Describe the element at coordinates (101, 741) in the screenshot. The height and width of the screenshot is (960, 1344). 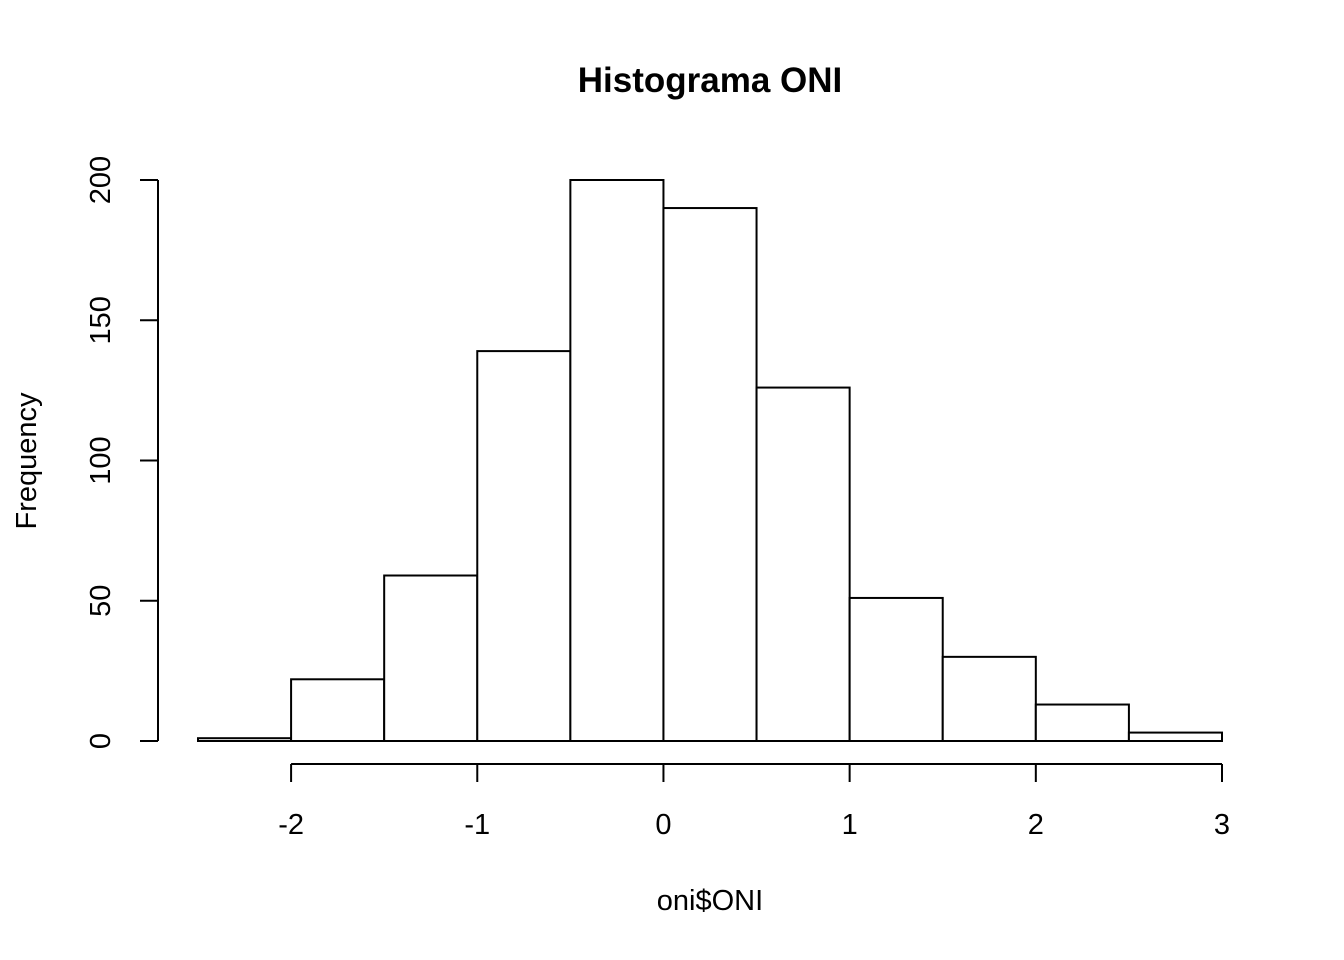
I see `y-tick-label: 0` at that location.